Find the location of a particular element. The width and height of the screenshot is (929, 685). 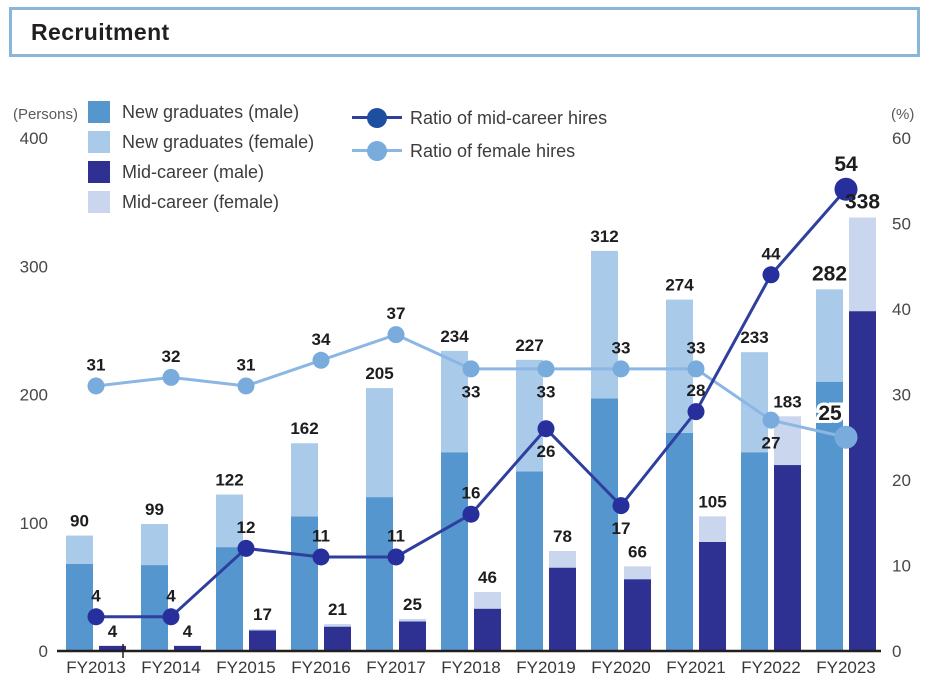

new-graduates-total-label: 205 is located at coordinates (379, 373).